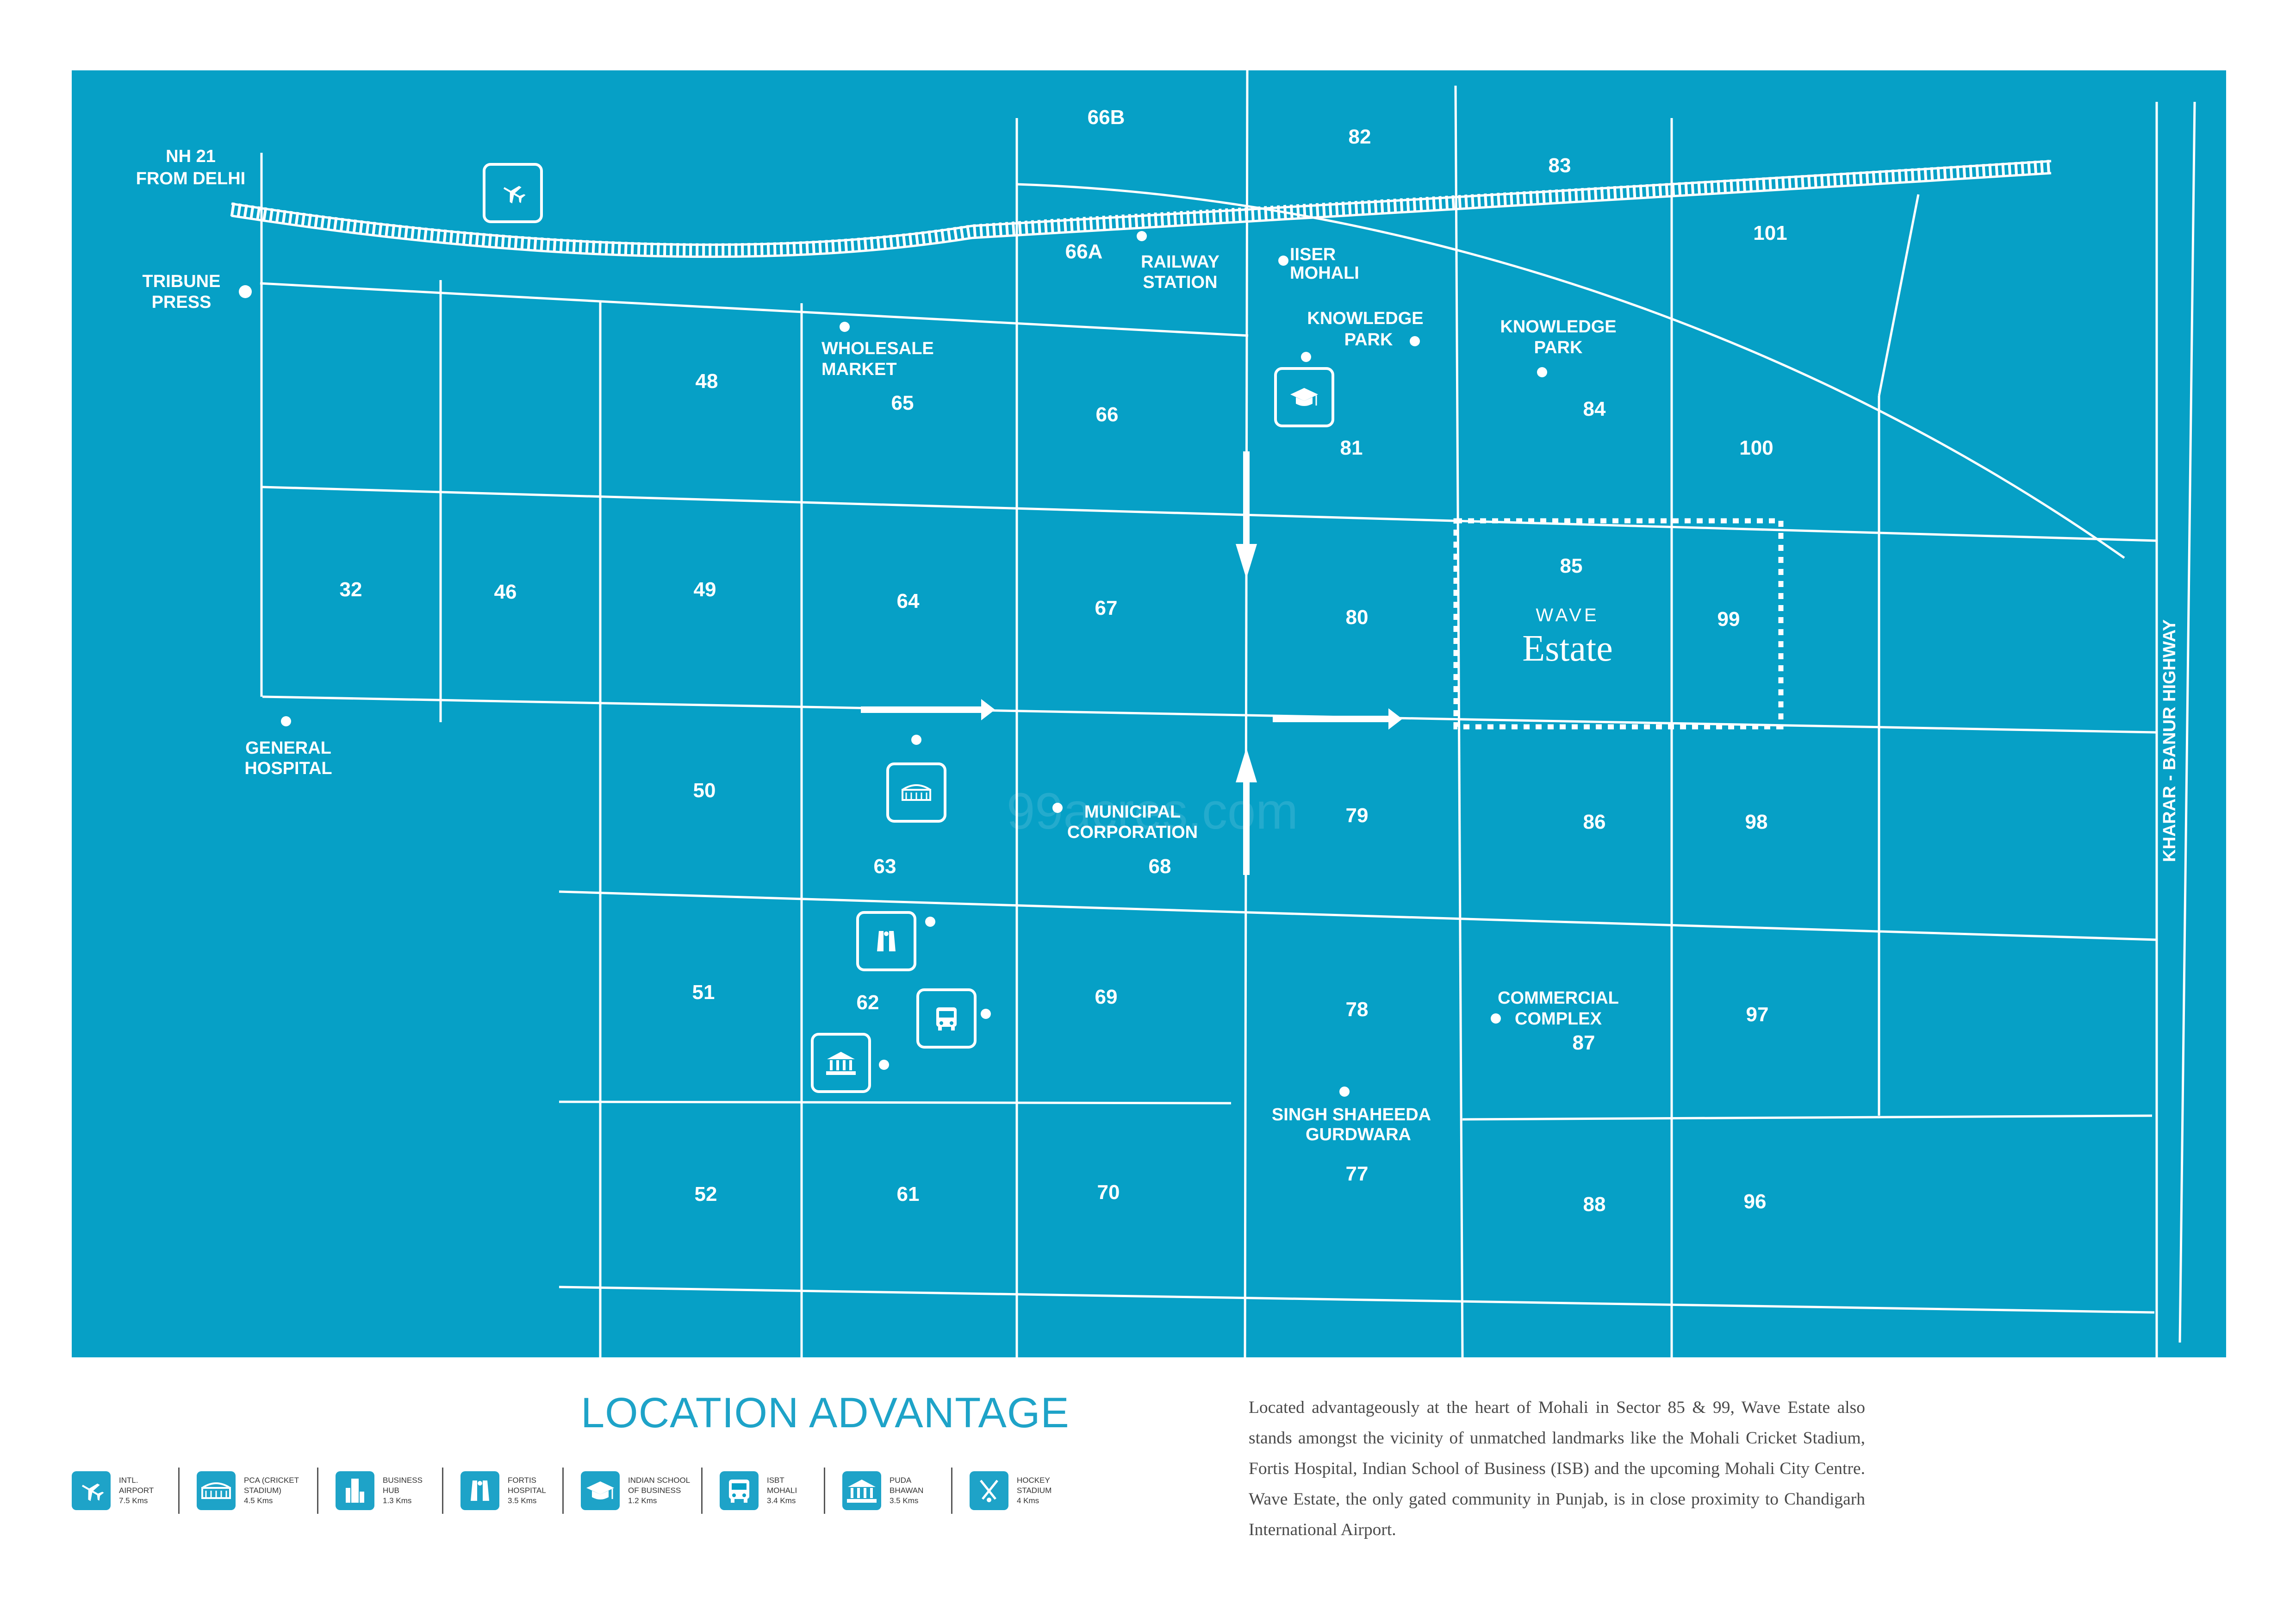  Describe the element at coordinates (513, 193) in the screenshot. I see `airplane-icon` at that location.